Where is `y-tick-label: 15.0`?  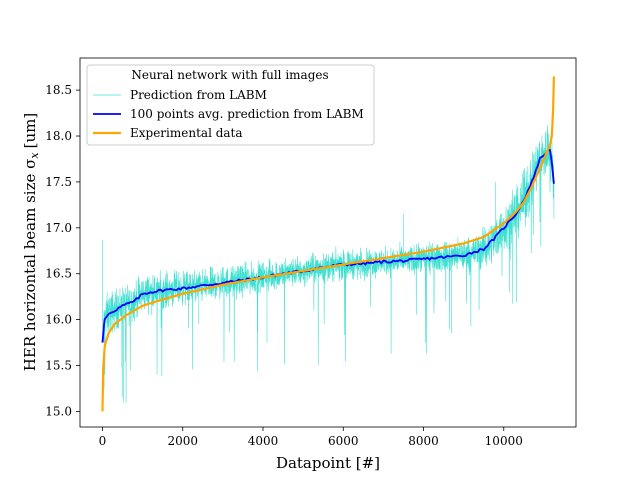 y-tick-label: 15.0 is located at coordinates (58, 411).